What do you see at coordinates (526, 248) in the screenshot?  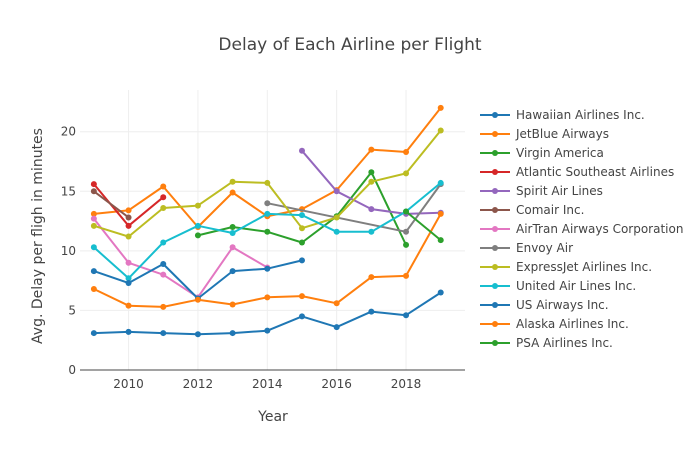 I see `legend-item: Envoy Air` at bounding box center [526, 248].